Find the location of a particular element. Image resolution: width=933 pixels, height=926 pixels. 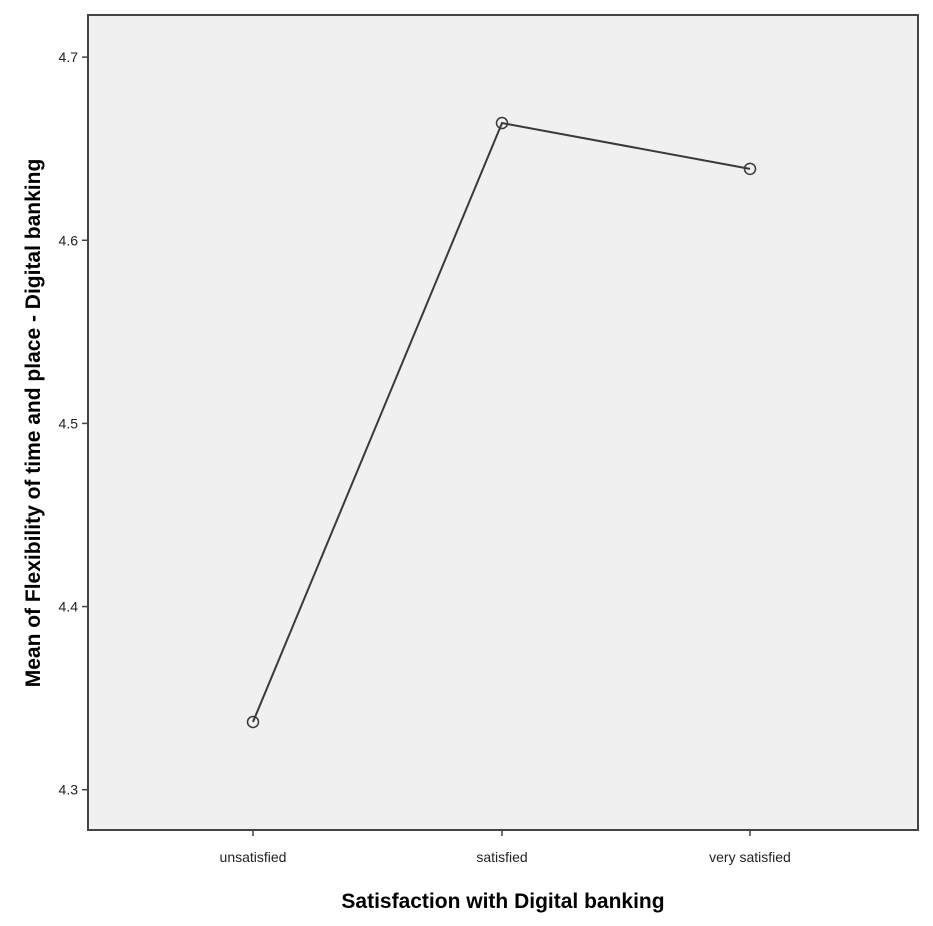

x-axis-title: Satisfaction with Digital banking is located at coordinates (502, 901).